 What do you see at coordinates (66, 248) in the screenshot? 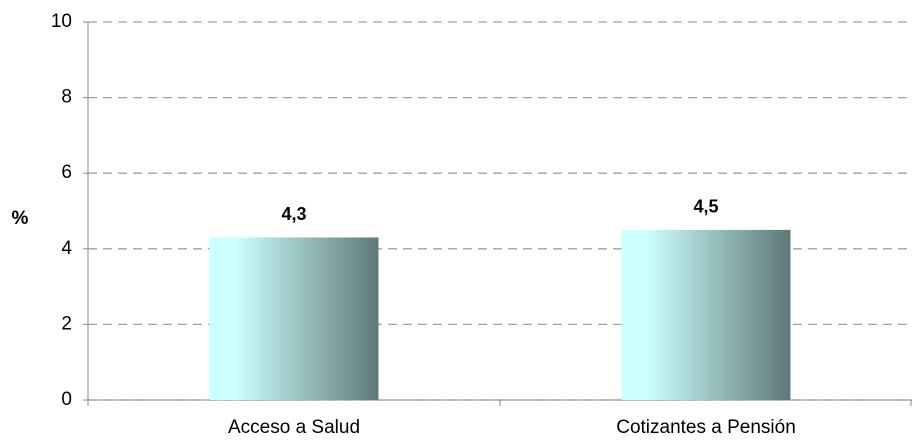
I see `y-tick-label: 4` at bounding box center [66, 248].